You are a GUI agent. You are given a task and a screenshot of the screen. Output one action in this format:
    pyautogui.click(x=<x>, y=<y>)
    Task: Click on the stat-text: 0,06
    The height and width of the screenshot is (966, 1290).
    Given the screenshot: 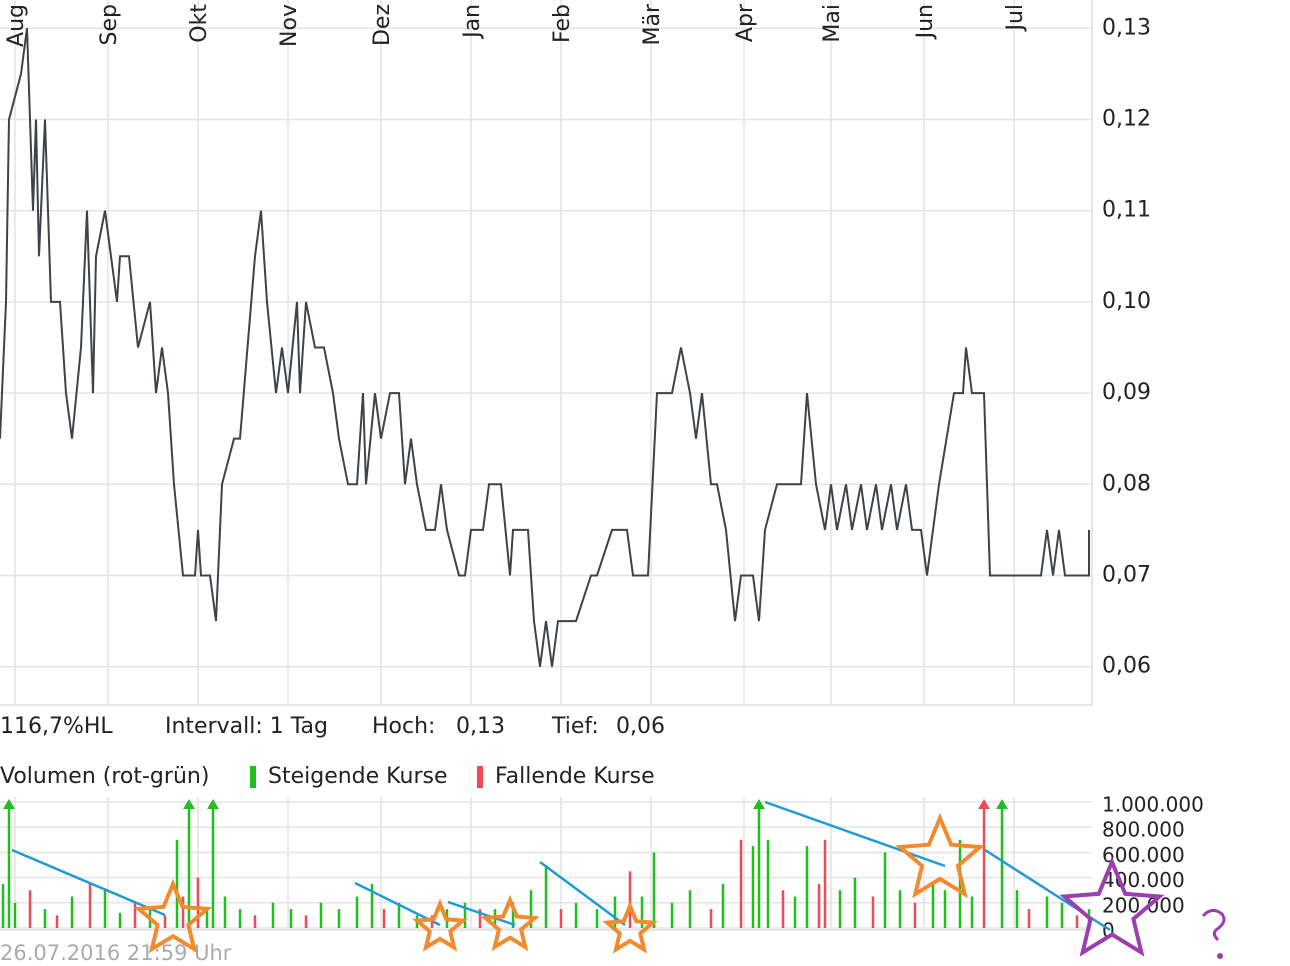 What is the action you would take?
    pyautogui.click(x=640, y=726)
    